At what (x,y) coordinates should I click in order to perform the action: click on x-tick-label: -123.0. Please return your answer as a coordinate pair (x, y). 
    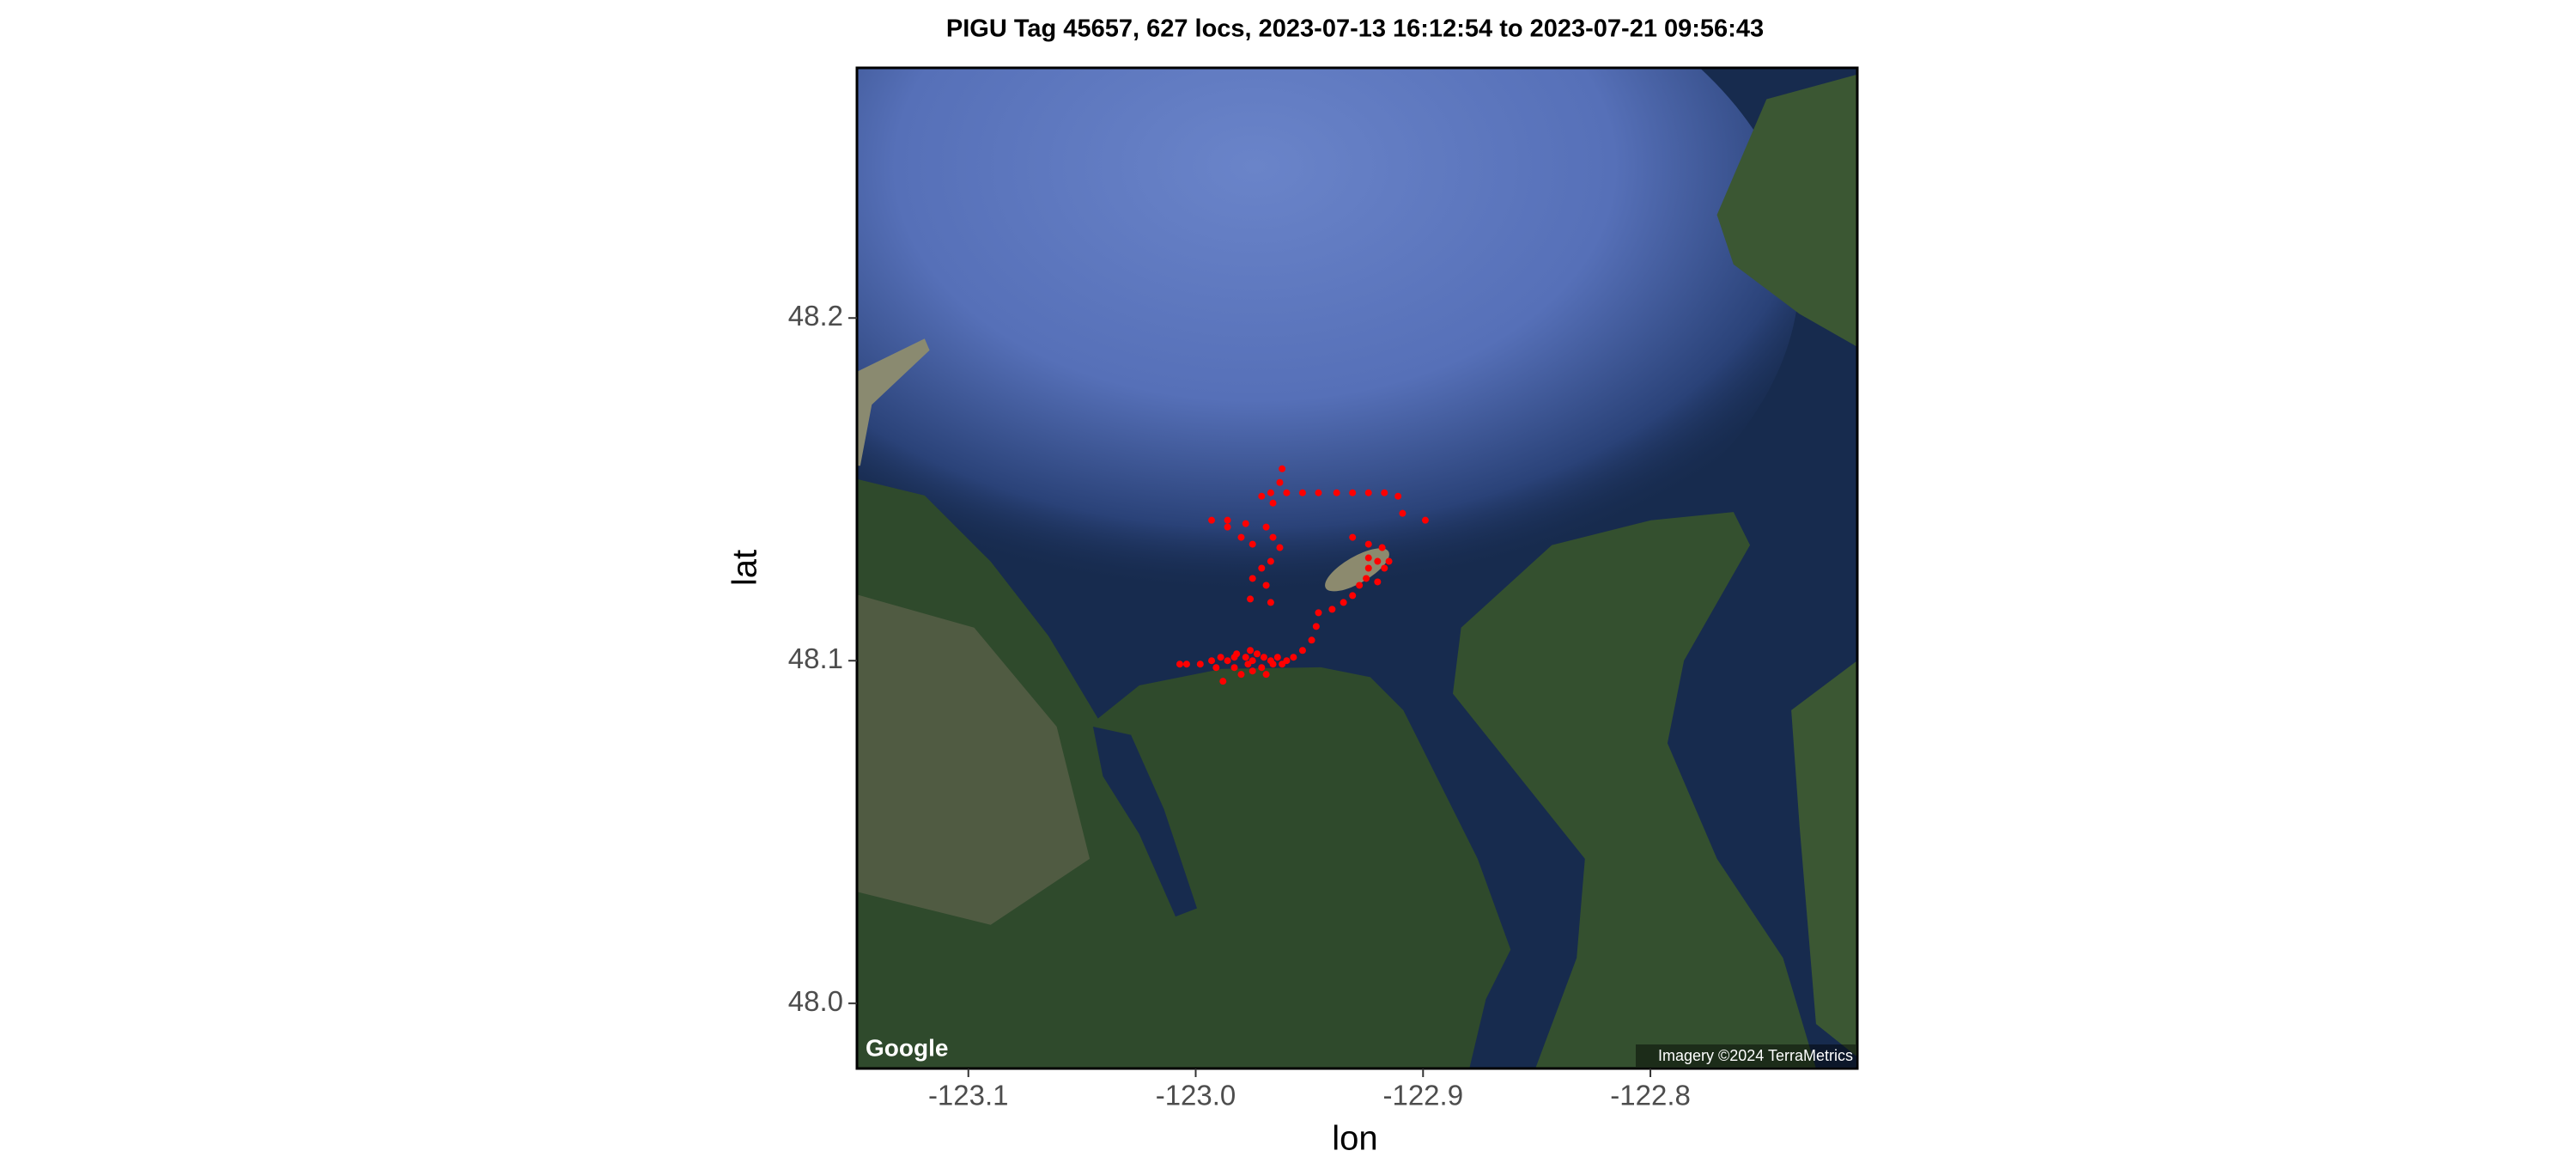
    Looking at the image, I should click on (1196, 1095).